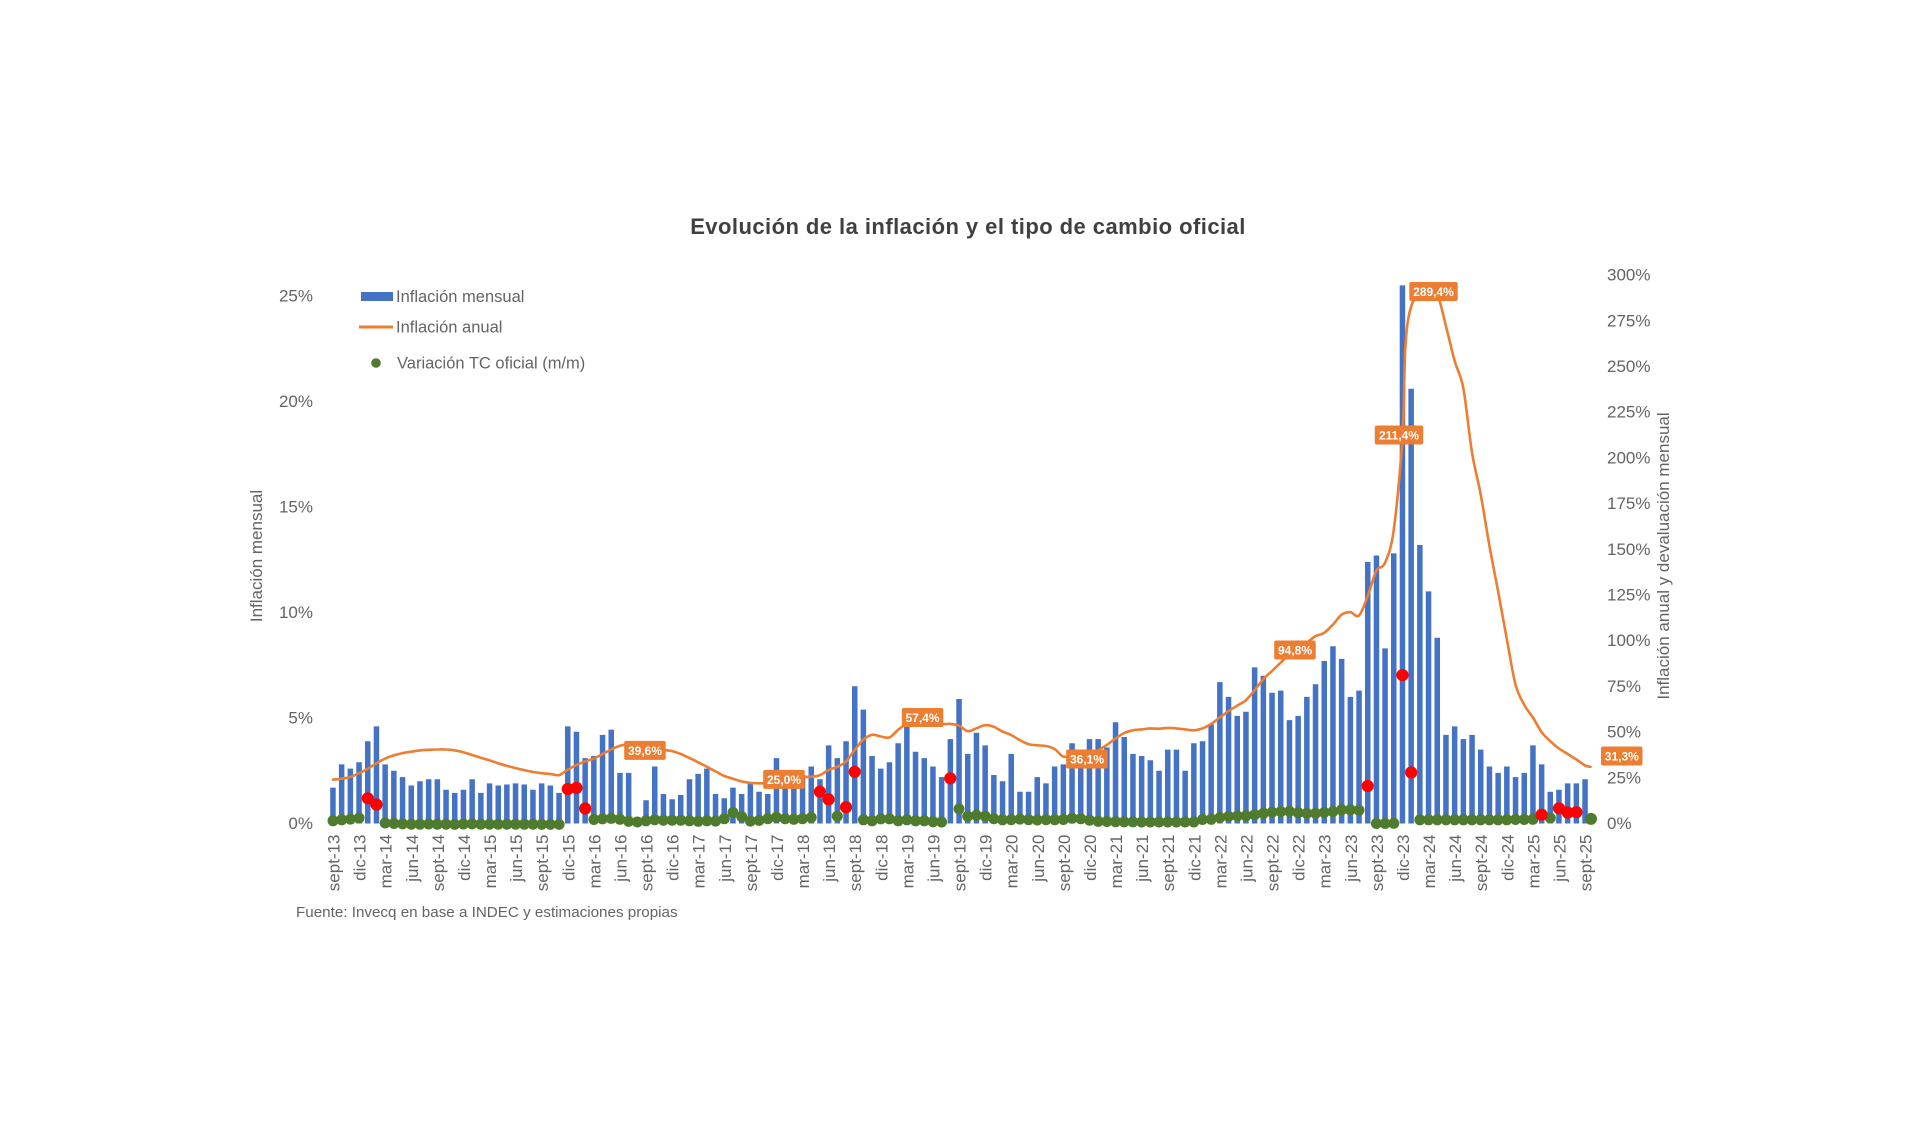  What do you see at coordinates (645, 751) in the screenshot?
I see `svg-text: 39,6%` at bounding box center [645, 751].